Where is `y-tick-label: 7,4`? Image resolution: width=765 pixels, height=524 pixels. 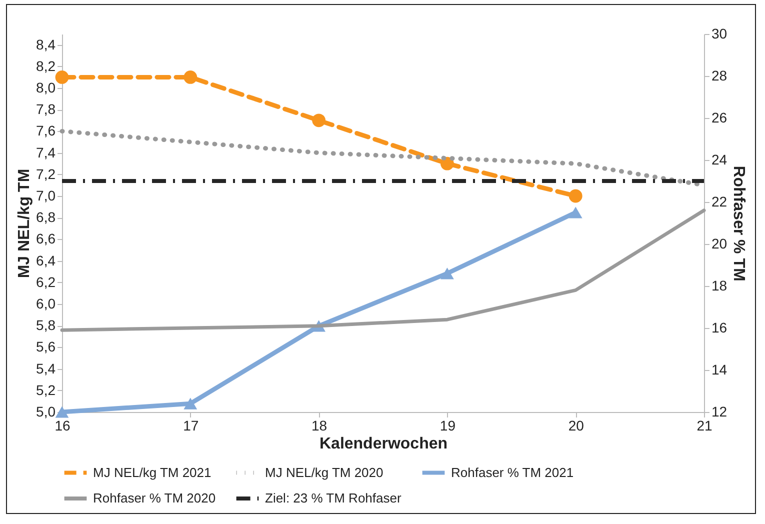 y-tick-label: 7,4 is located at coordinates (46, 152).